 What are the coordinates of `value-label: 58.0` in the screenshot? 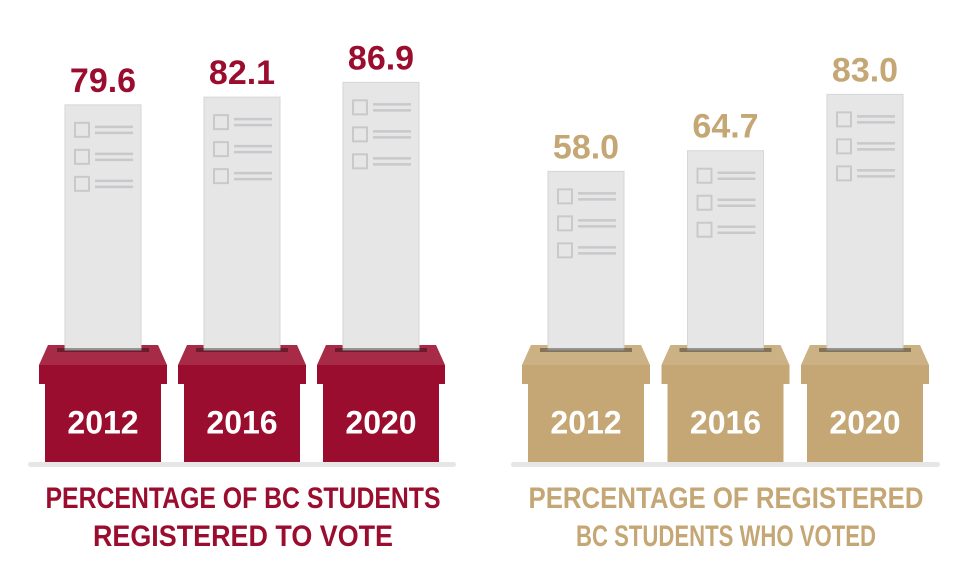 It's located at (586, 147).